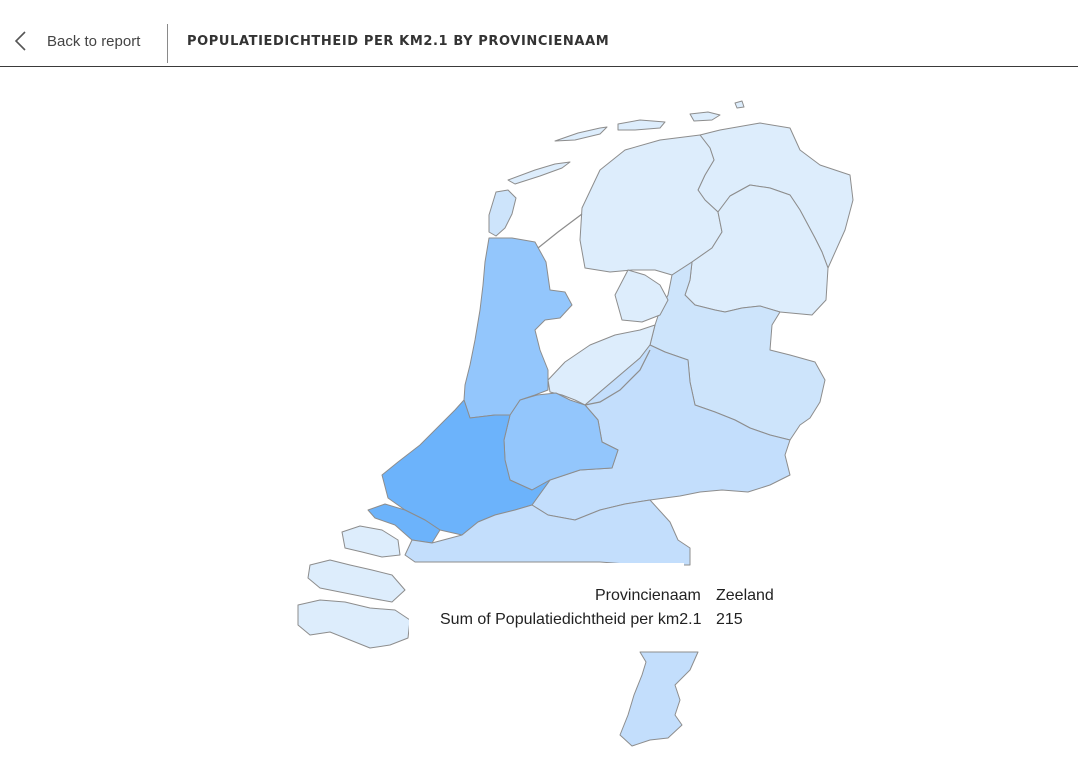 This screenshot has height=768, width=1078. Describe the element at coordinates (648, 595) in the screenshot. I see `tooltip-key-province: Provincienaam` at that location.